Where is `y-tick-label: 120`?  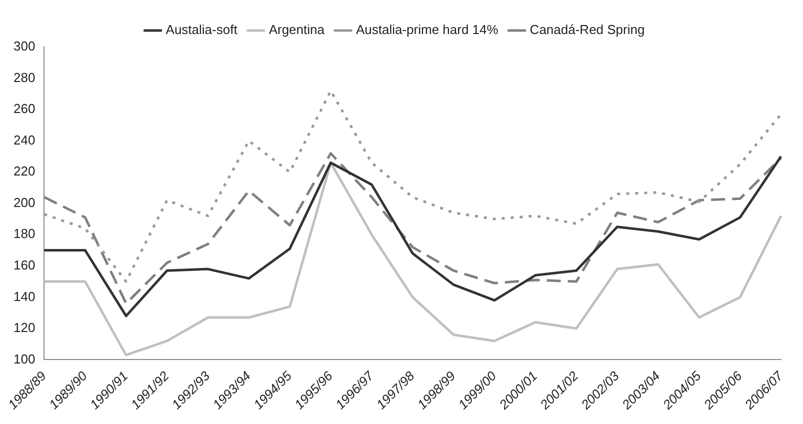 y-tick-label: 120 is located at coordinates (25, 328).